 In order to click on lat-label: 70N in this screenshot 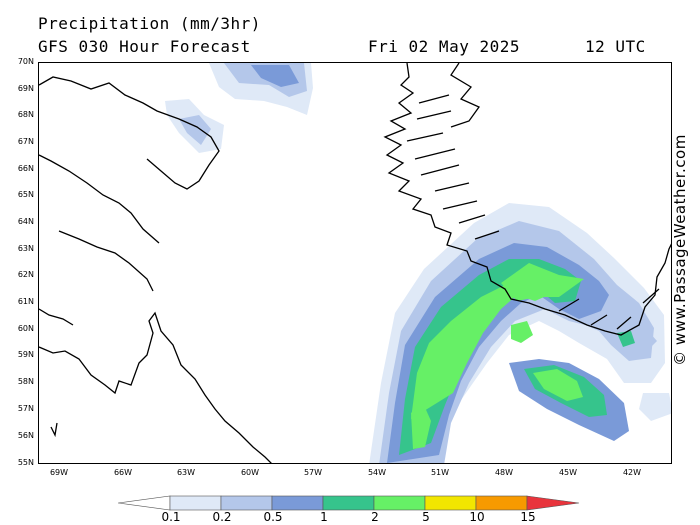, I will do `click(25, 61)`.